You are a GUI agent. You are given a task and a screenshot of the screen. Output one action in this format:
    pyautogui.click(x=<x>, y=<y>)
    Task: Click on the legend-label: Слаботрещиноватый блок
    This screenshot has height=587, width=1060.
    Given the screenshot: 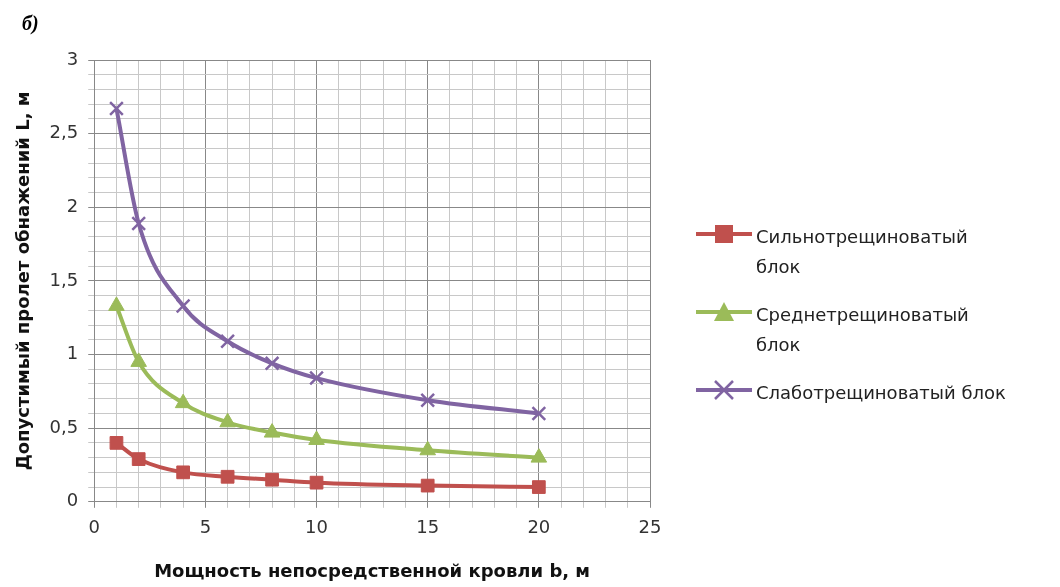 What is the action you would take?
    pyautogui.click(x=881, y=393)
    